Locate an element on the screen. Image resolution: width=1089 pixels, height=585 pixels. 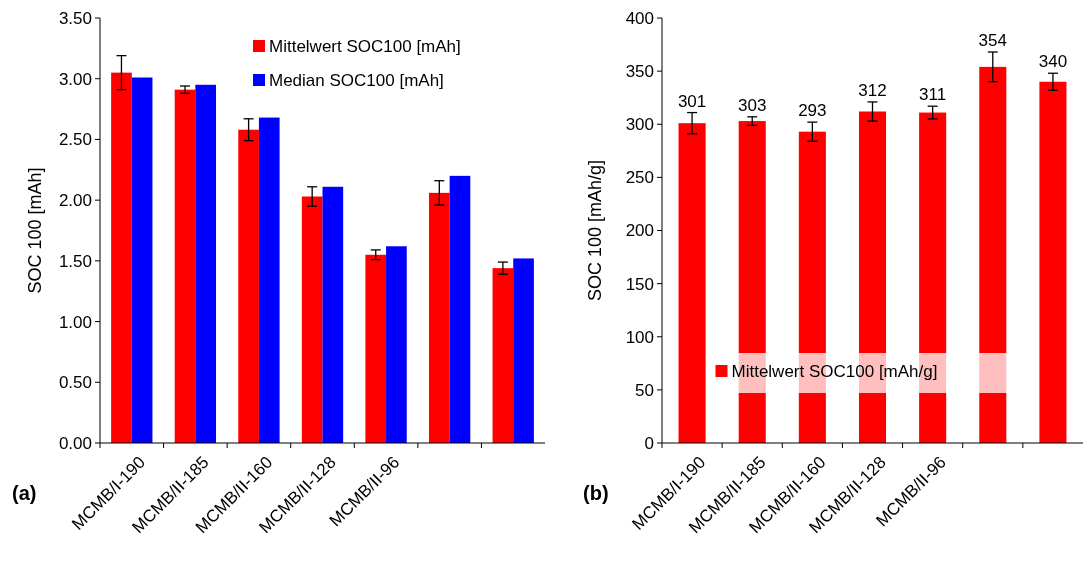
y-tick-label: 1.00 is located at coordinates (75, 322).